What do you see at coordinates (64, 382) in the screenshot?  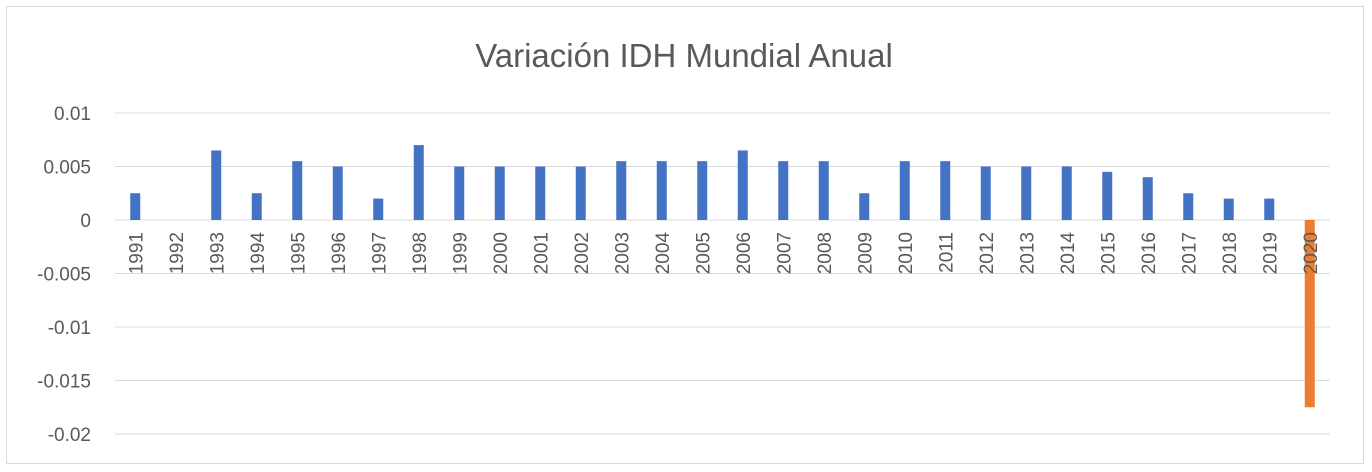 I see `y-tick-label: -0.015` at bounding box center [64, 382].